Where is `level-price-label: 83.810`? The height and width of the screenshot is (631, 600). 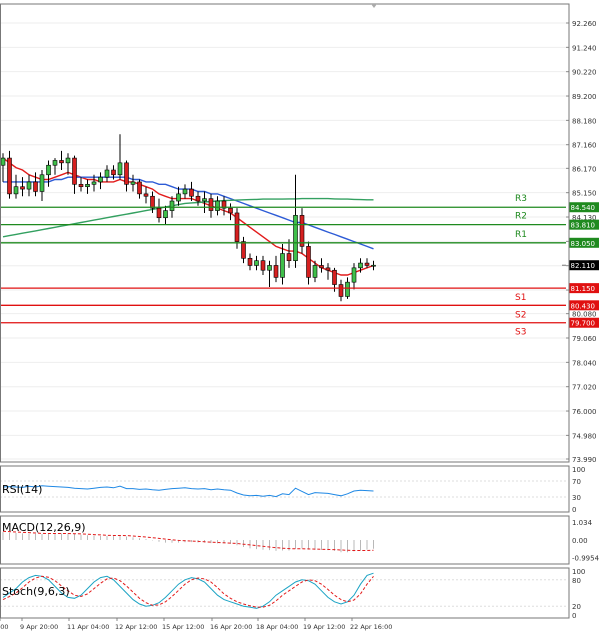
level-price-label: 83.810 is located at coordinates (583, 226).